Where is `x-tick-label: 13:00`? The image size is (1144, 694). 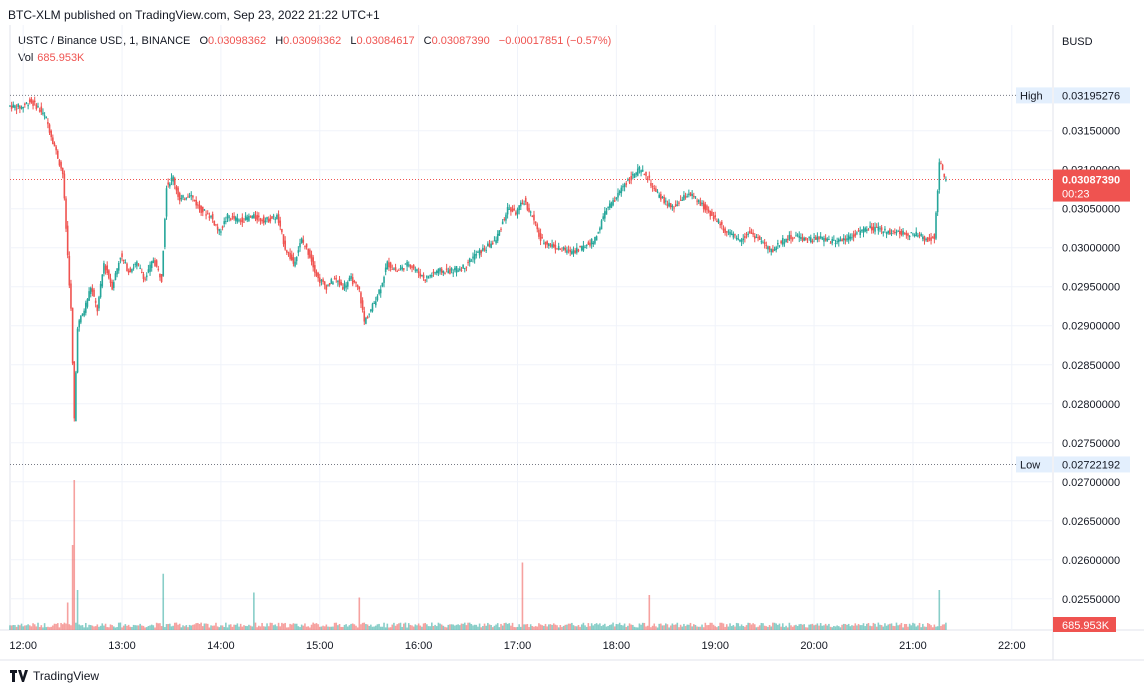 x-tick-label: 13:00 is located at coordinates (122, 646).